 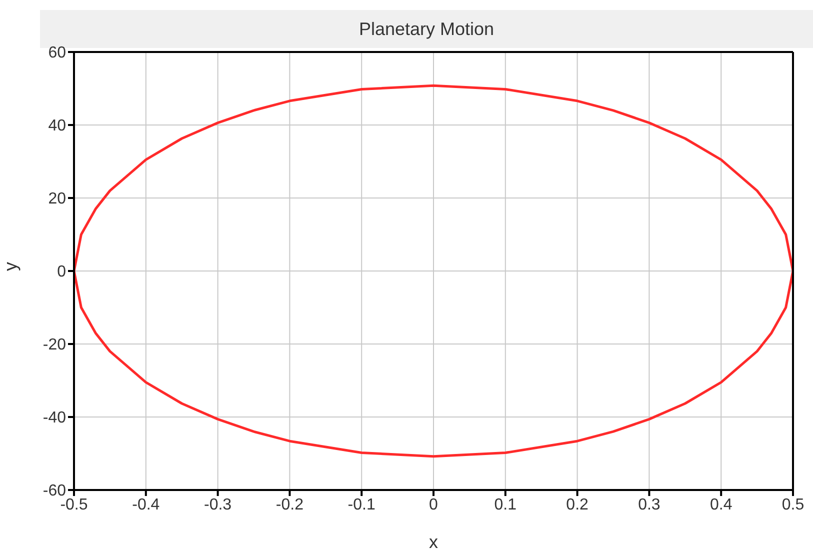 I want to click on x-tick-label: 0.1, so click(x=505, y=505).